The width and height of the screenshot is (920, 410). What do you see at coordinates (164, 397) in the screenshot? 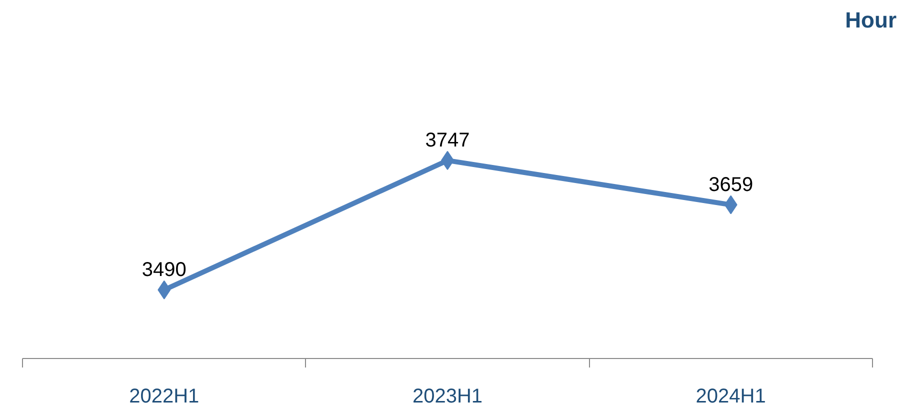
I see `x-tick-label: 2022H1` at bounding box center [164, 397].